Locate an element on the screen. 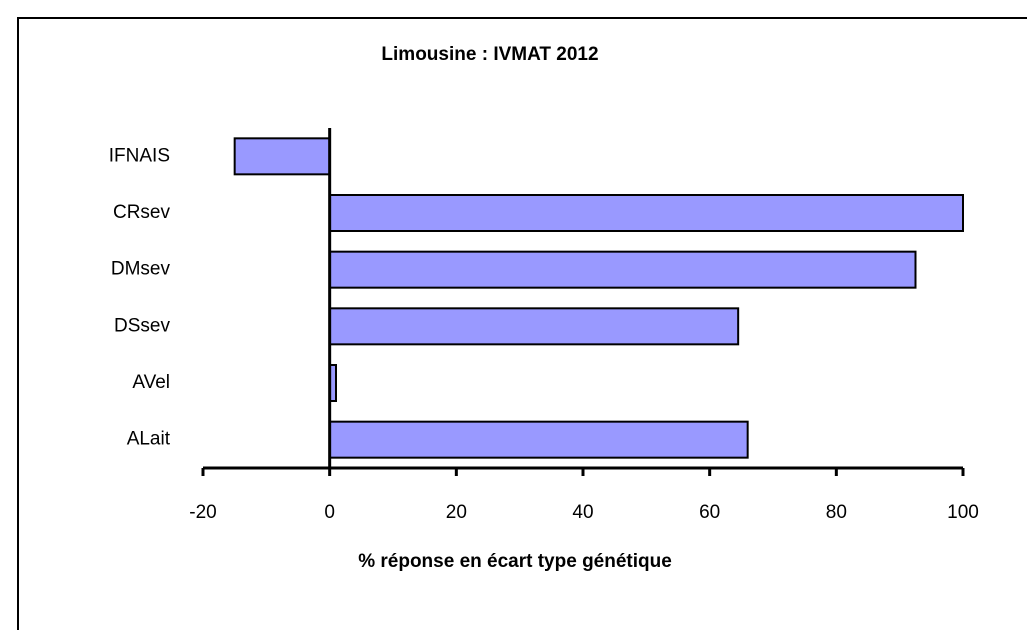 Image resolution: width=1027 pixels, height=630 pixels. y-tick-label: IFNAIS is located at coordinates (139, 155).